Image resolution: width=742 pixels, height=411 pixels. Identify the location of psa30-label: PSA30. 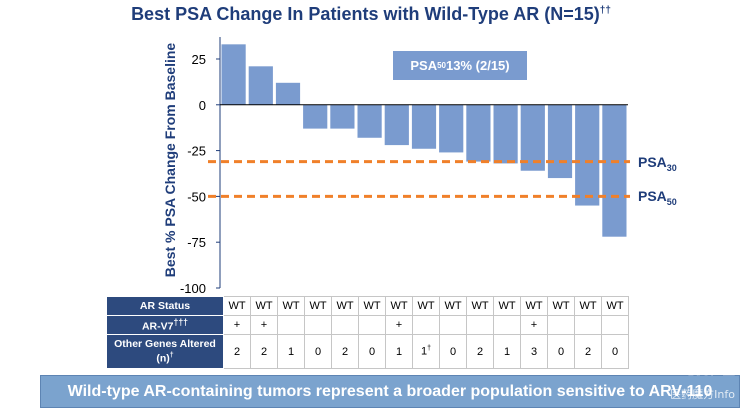
(657, 163).